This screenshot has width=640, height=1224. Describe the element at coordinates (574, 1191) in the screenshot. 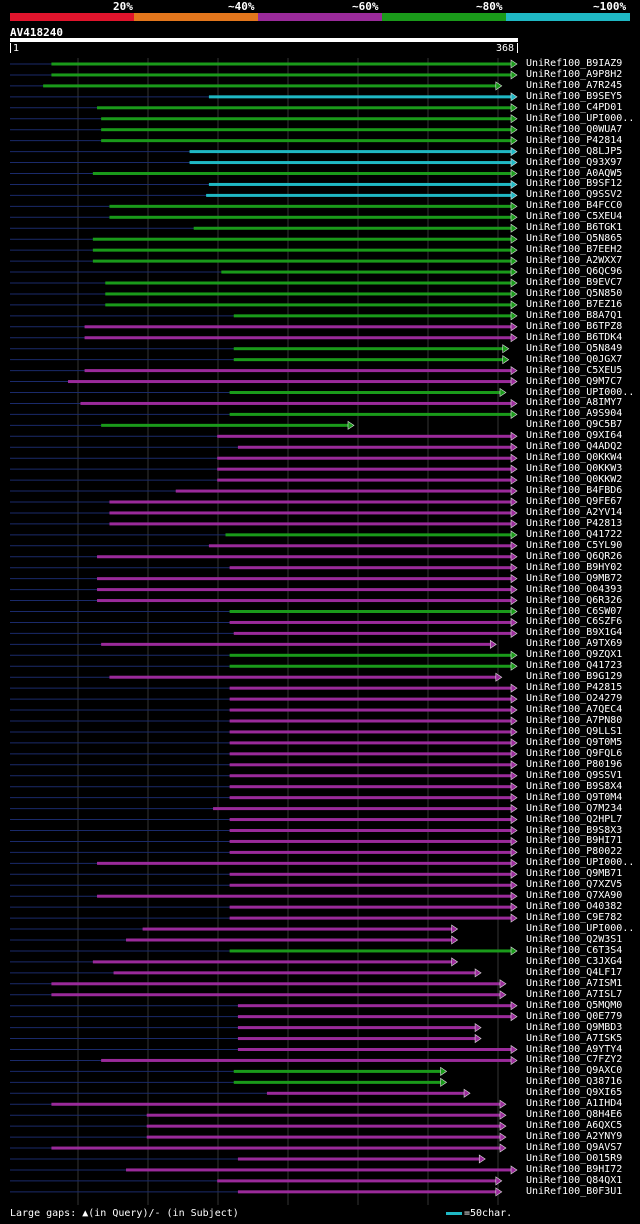

I see `hit-name-label: UniRef100_B0F3U1` at that location.